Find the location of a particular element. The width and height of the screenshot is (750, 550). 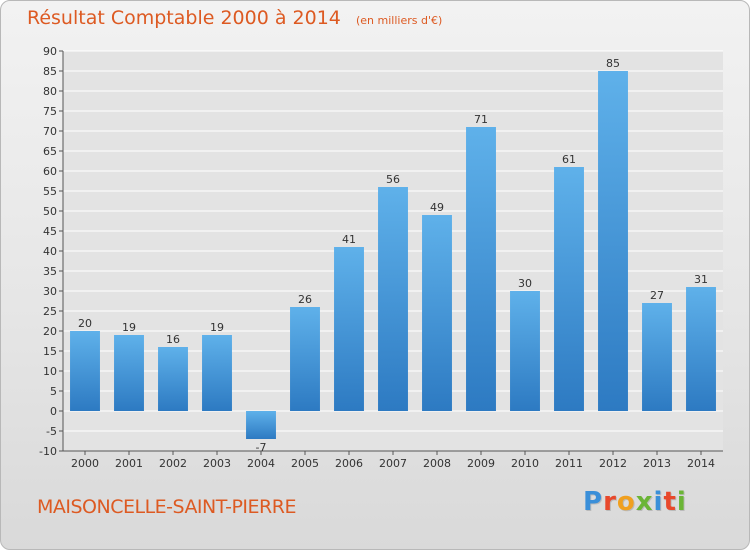

y-tick-label: 15 is located at coordinates (50, 351).